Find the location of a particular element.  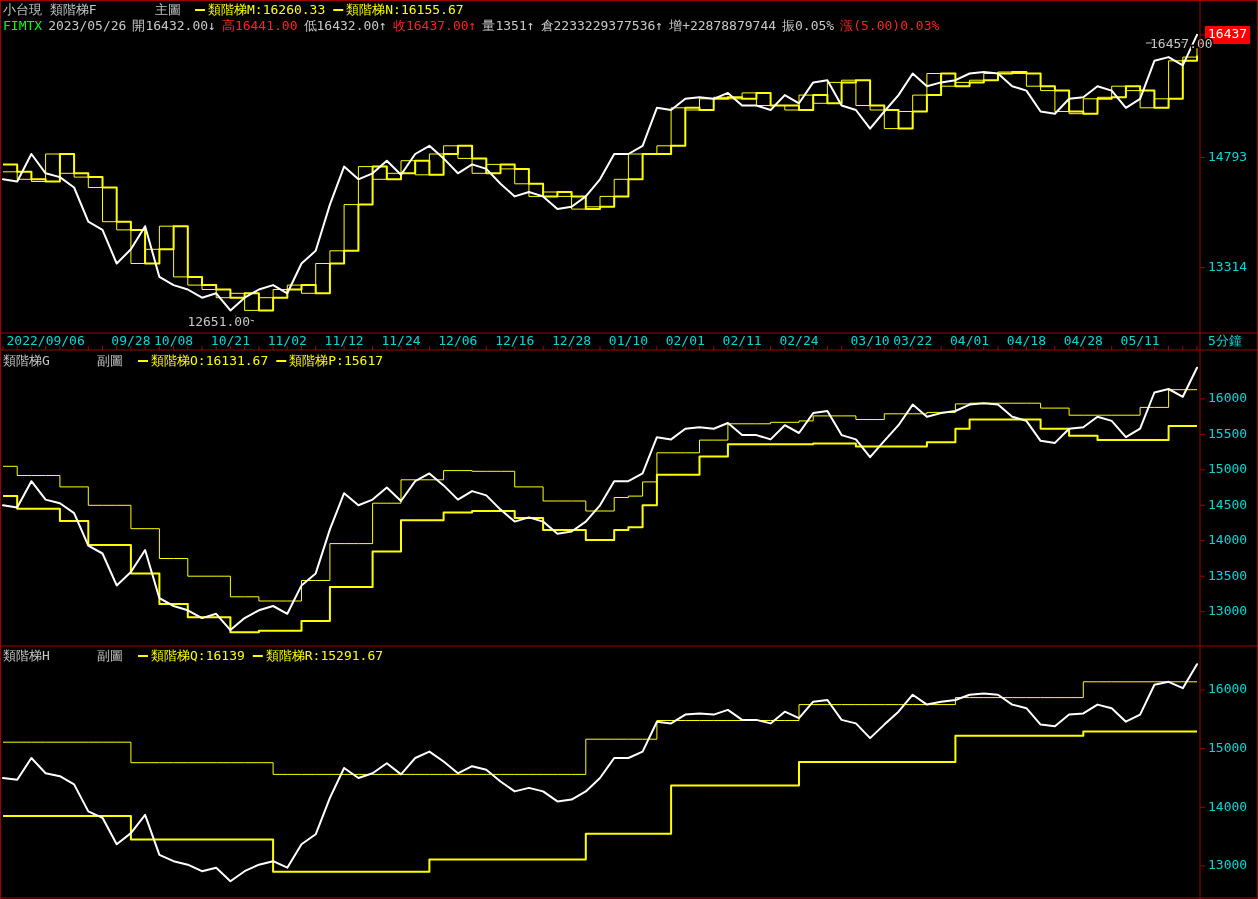

annotation: 量1351↑ is located at coordinates (508, 25).